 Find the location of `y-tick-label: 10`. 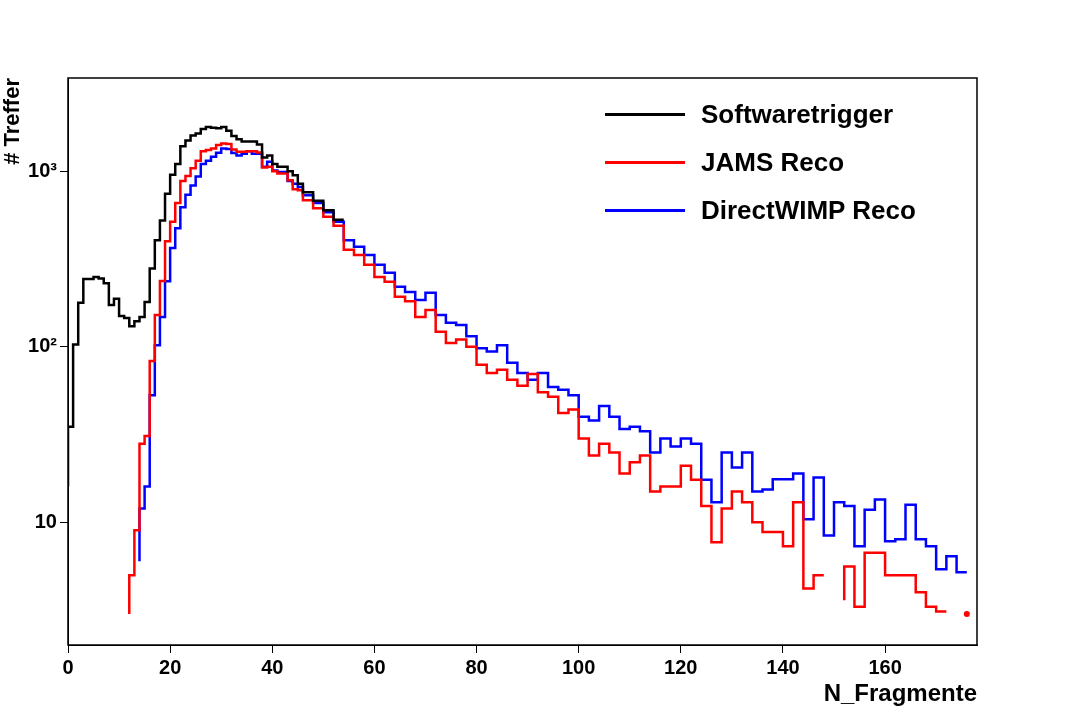

y-tick-label: 10 is located at coordinates (45, 520).